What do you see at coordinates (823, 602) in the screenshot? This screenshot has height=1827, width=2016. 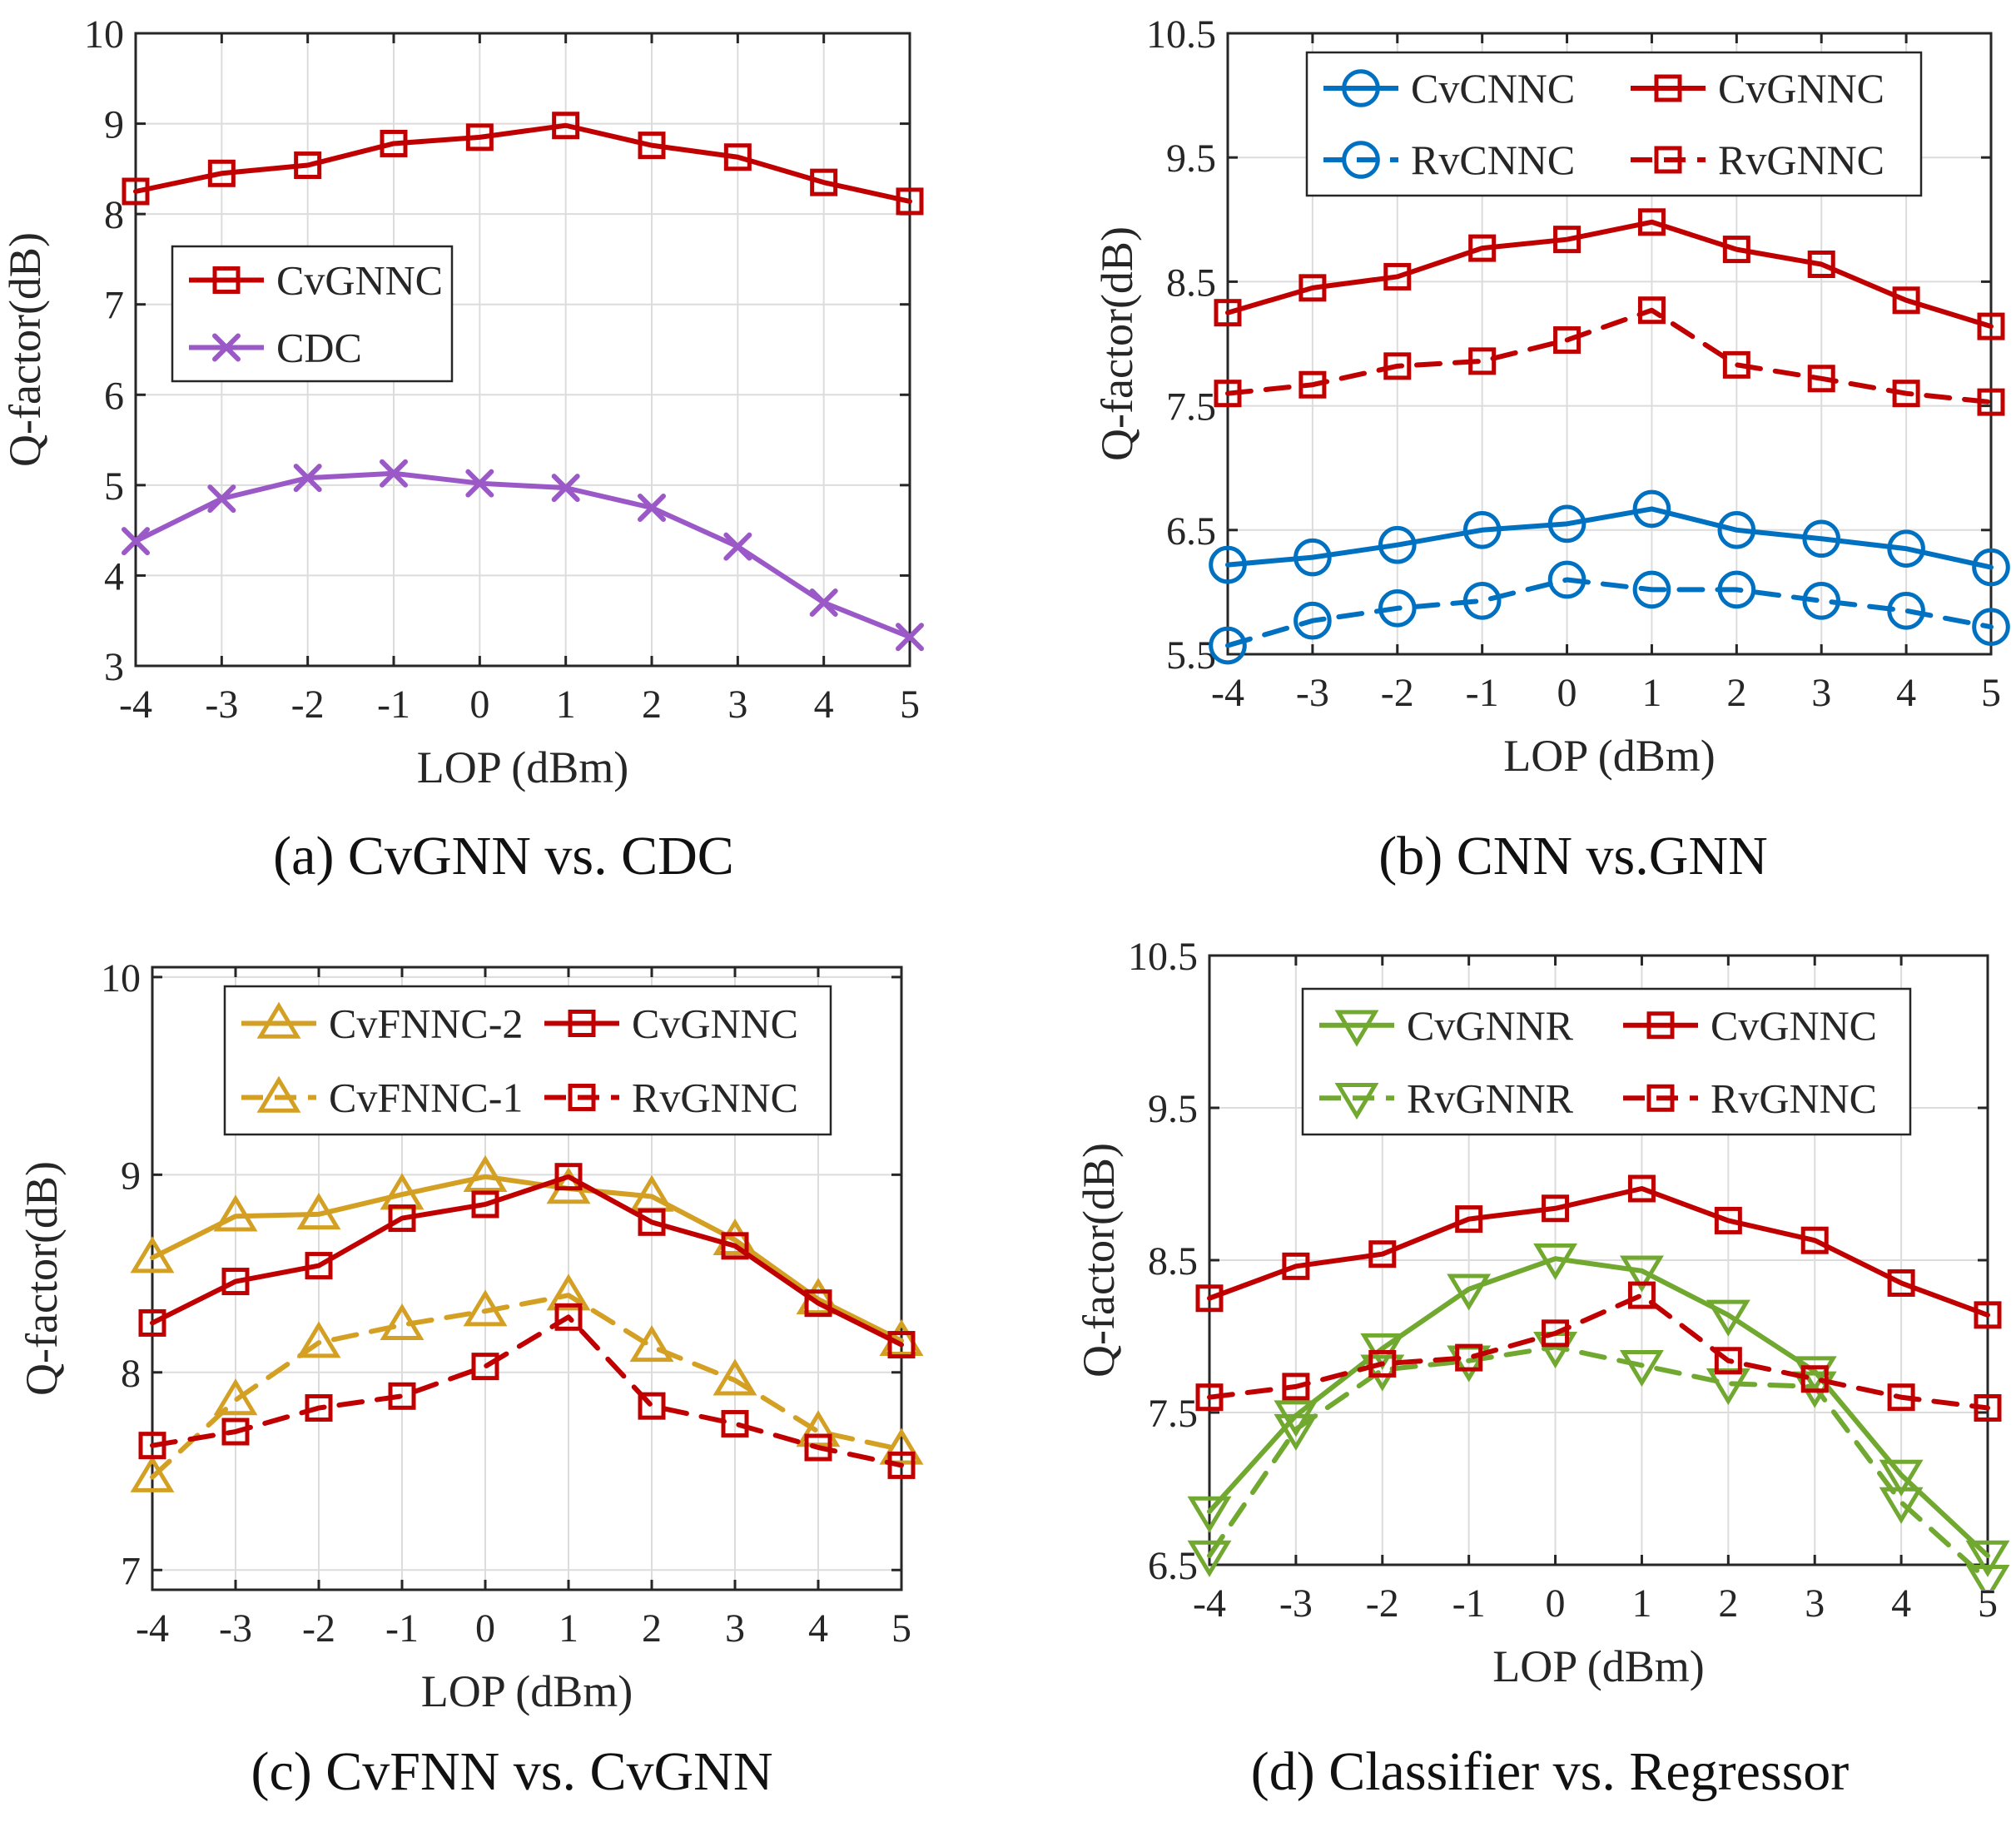 I see `data-point-CDC` at bounding box center [823, 602].